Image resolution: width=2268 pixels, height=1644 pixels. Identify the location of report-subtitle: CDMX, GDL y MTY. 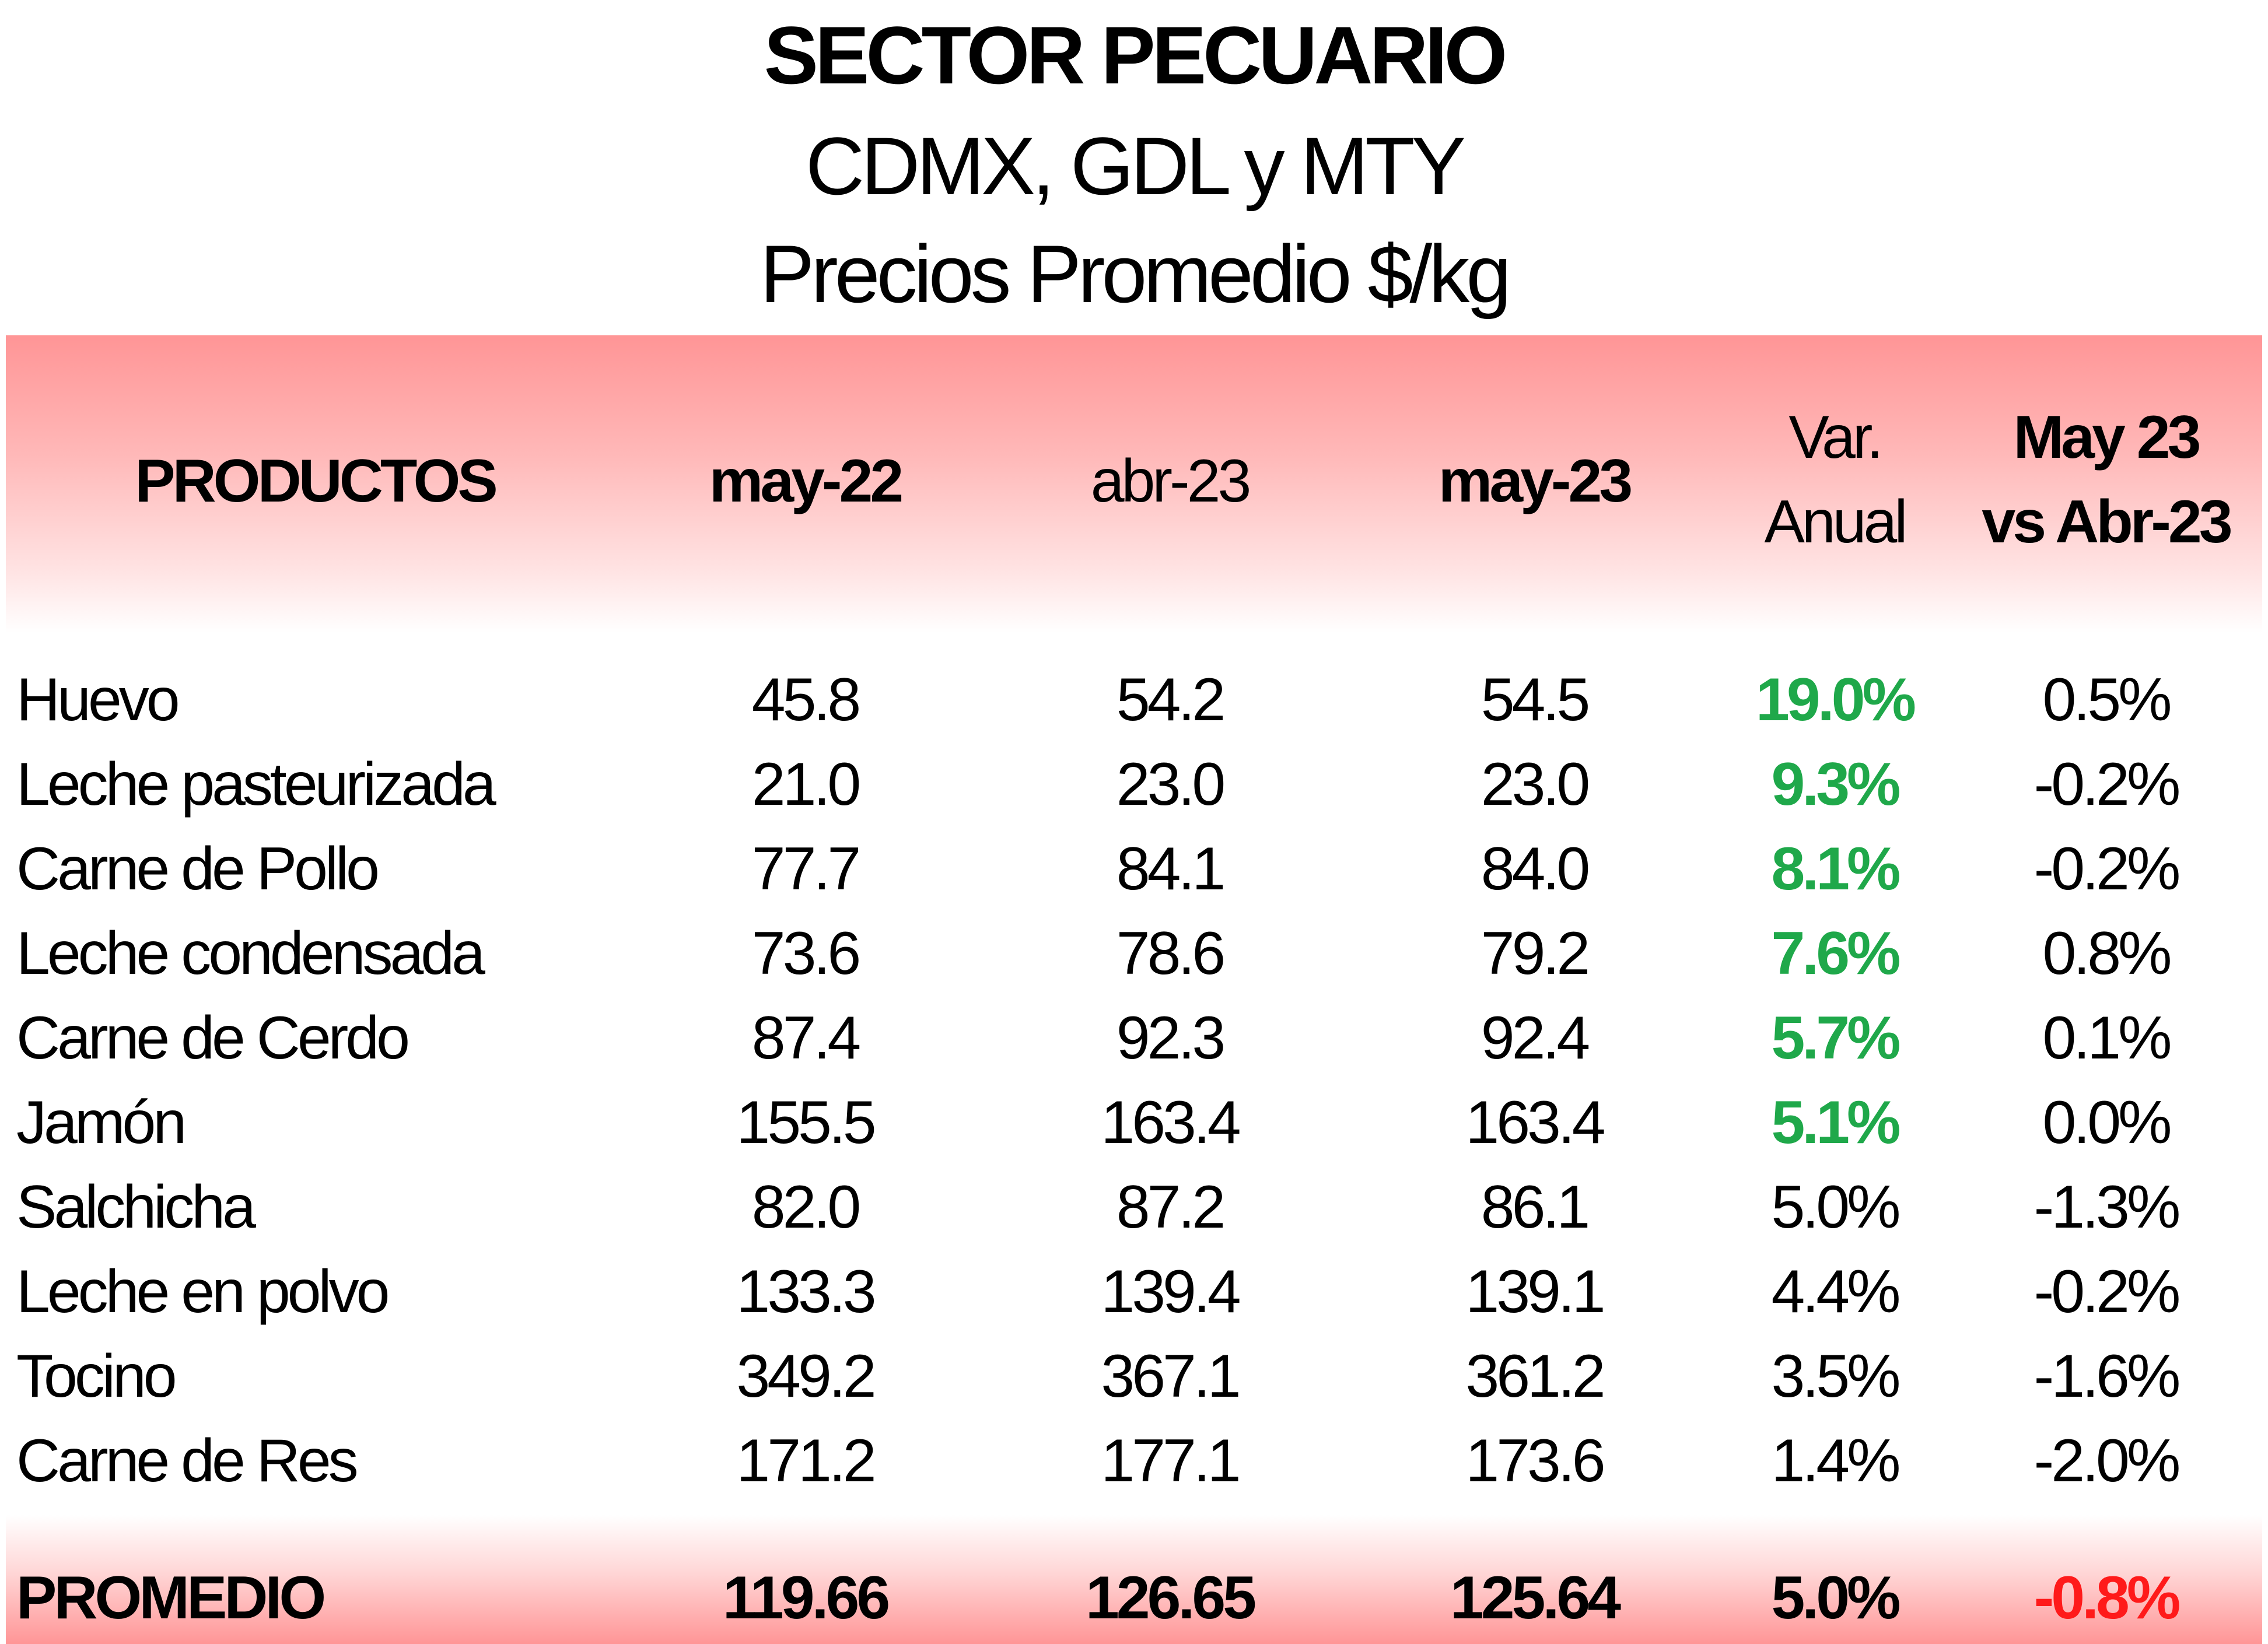
(1136, 166).